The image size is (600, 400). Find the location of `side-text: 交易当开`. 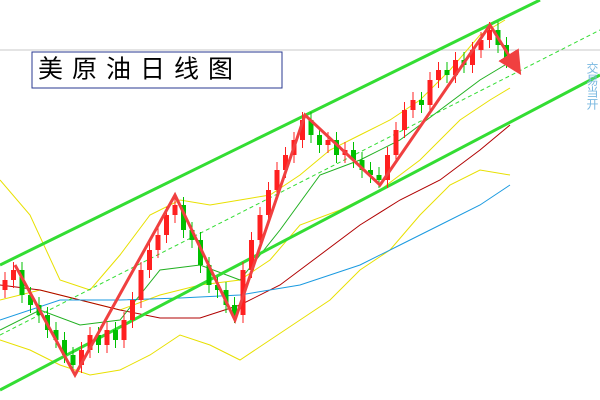

side-text: 交易当开 is located at coordinates (592, 85).